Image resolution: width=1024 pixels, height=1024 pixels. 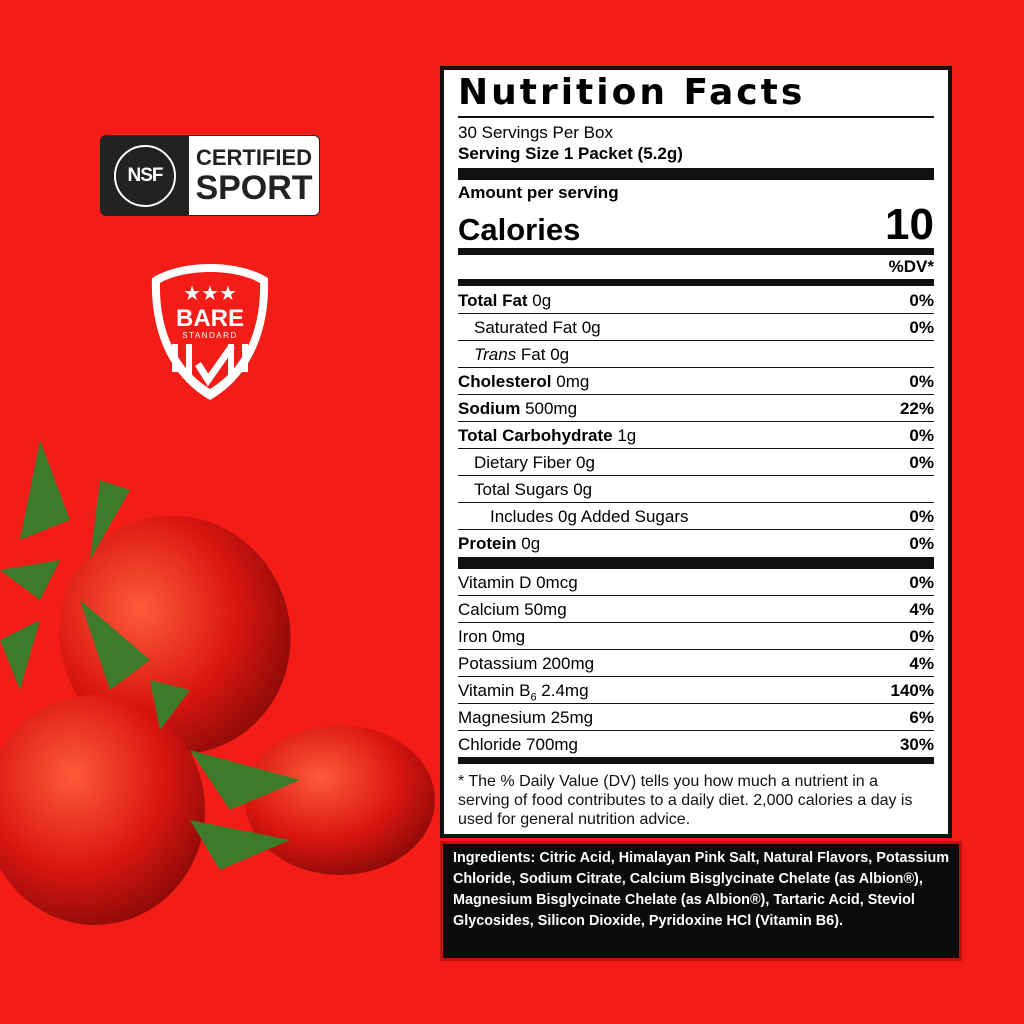 What do you see at coordinates (916, 744) in the screenshot?
I see `vitamin-dv: 30%` at bounding box center [916, 744].